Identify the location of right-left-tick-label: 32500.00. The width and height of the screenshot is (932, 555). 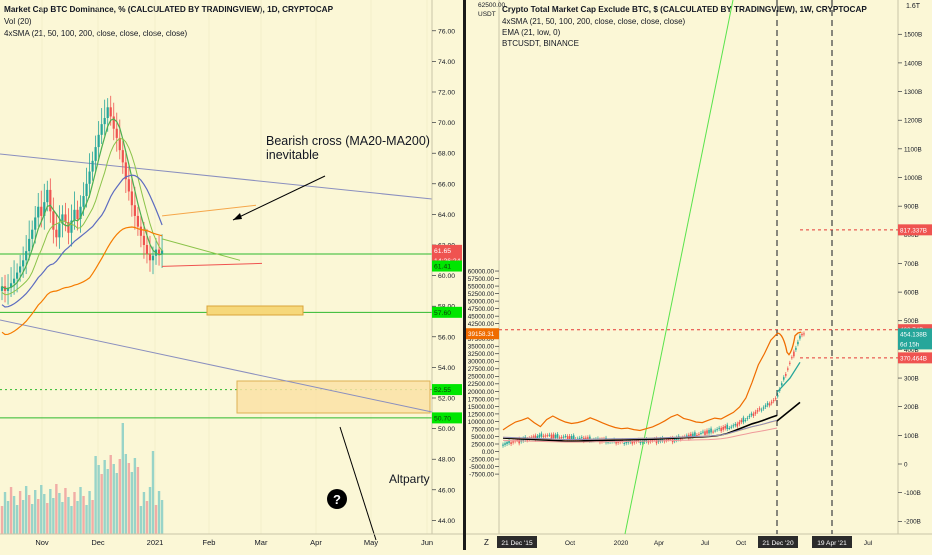
(481, 354).